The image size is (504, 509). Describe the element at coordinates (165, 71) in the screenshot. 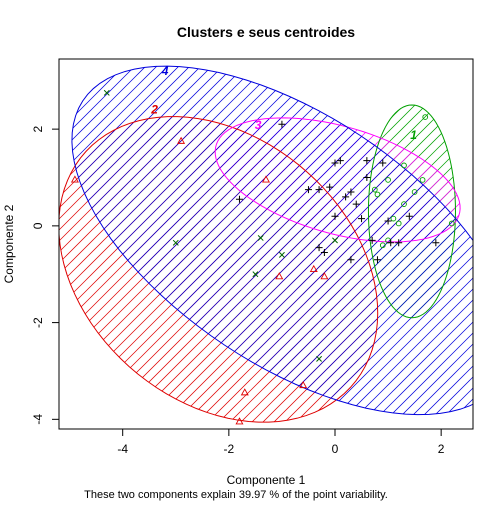

I see `cluster-label-4: 4` at that location.